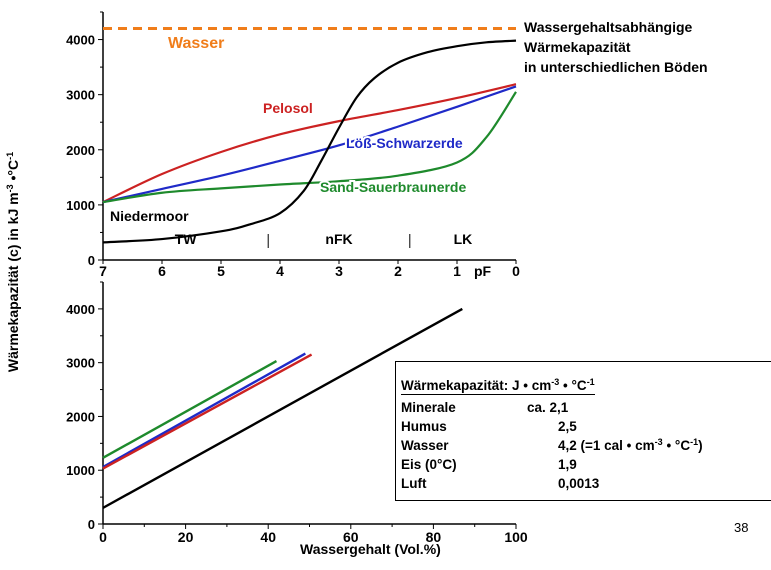 The height and width of the screenshot is (570, 771). Describe the element at coordinates (309, 147) in the screenshot. I see `series-line-sand-sauerbraunerde` at that location.